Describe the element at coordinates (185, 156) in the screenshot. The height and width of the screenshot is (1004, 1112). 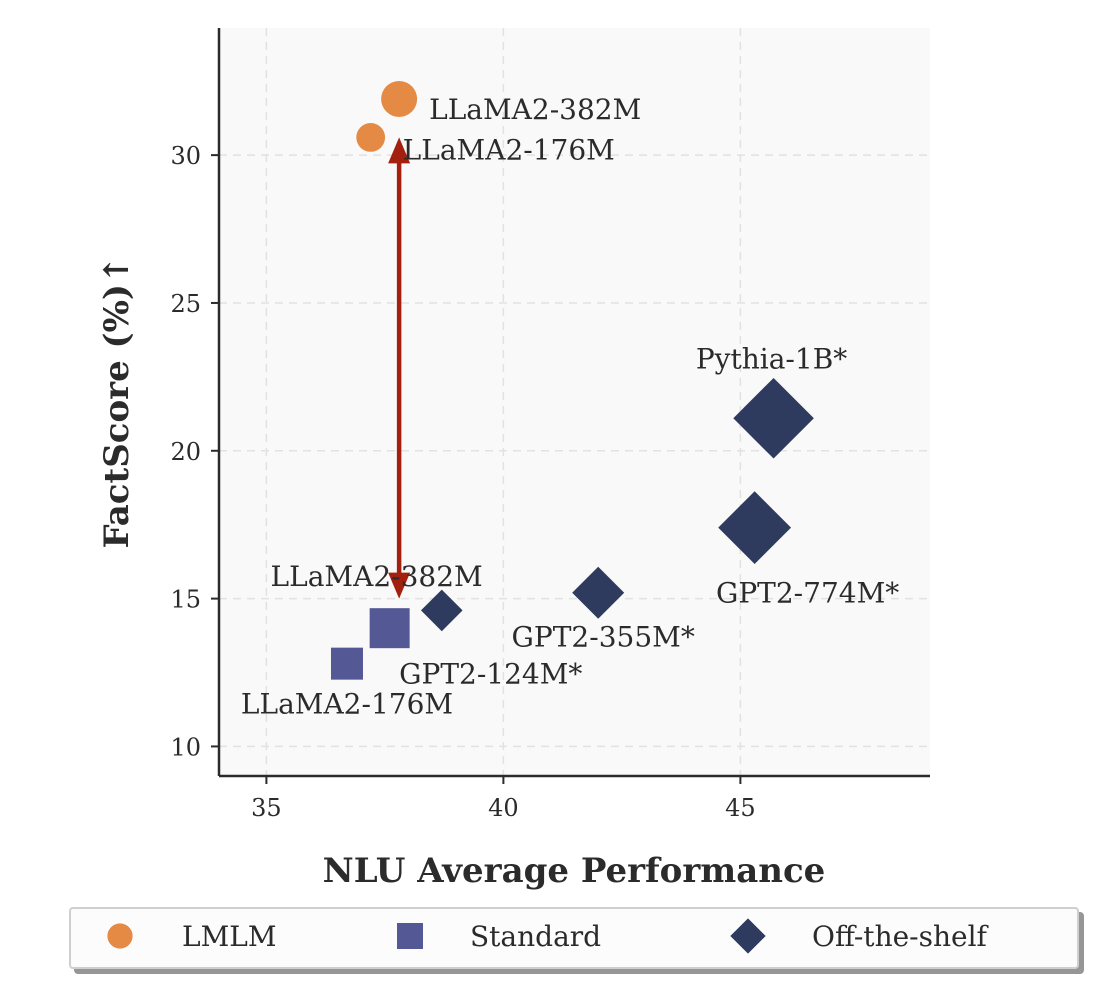
I see `y-tick-label: 30` at that location.